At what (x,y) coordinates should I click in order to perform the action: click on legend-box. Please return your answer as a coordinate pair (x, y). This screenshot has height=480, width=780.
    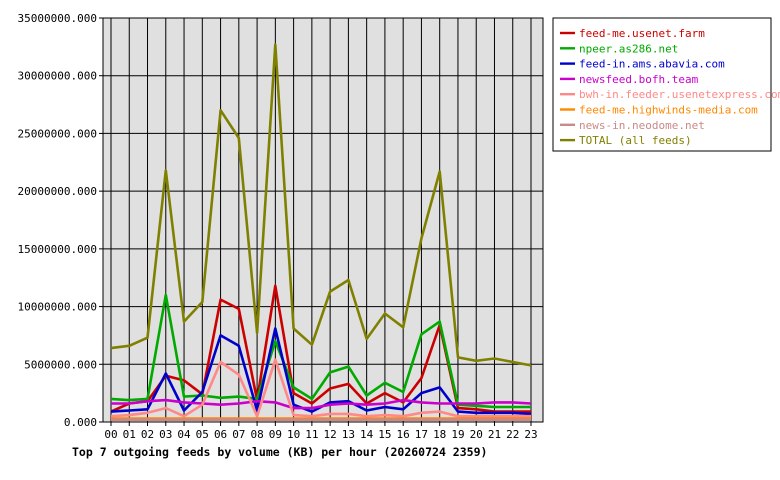
    Looking at the image, I should click on (662, 84).